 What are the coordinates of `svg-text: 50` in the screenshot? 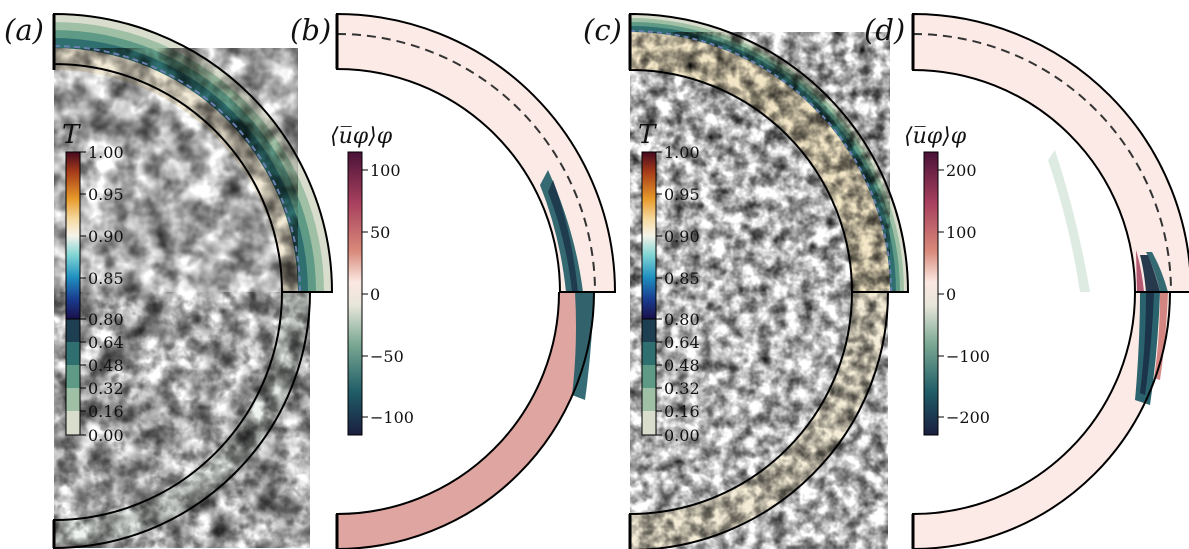 It's located at (380, 232).